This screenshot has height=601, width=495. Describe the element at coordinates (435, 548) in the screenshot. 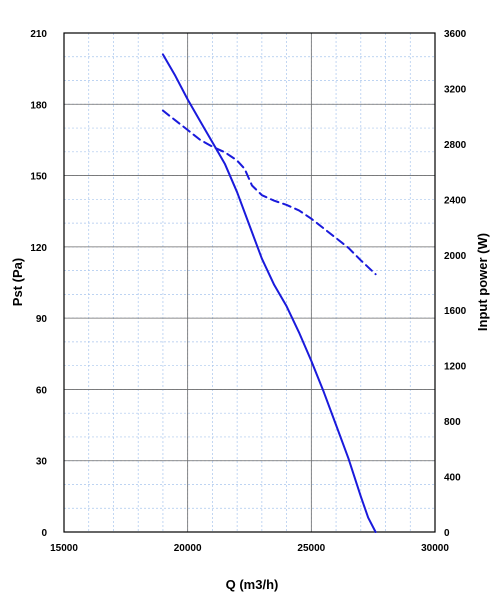

I see `x-tick-label: 30000` at that location.